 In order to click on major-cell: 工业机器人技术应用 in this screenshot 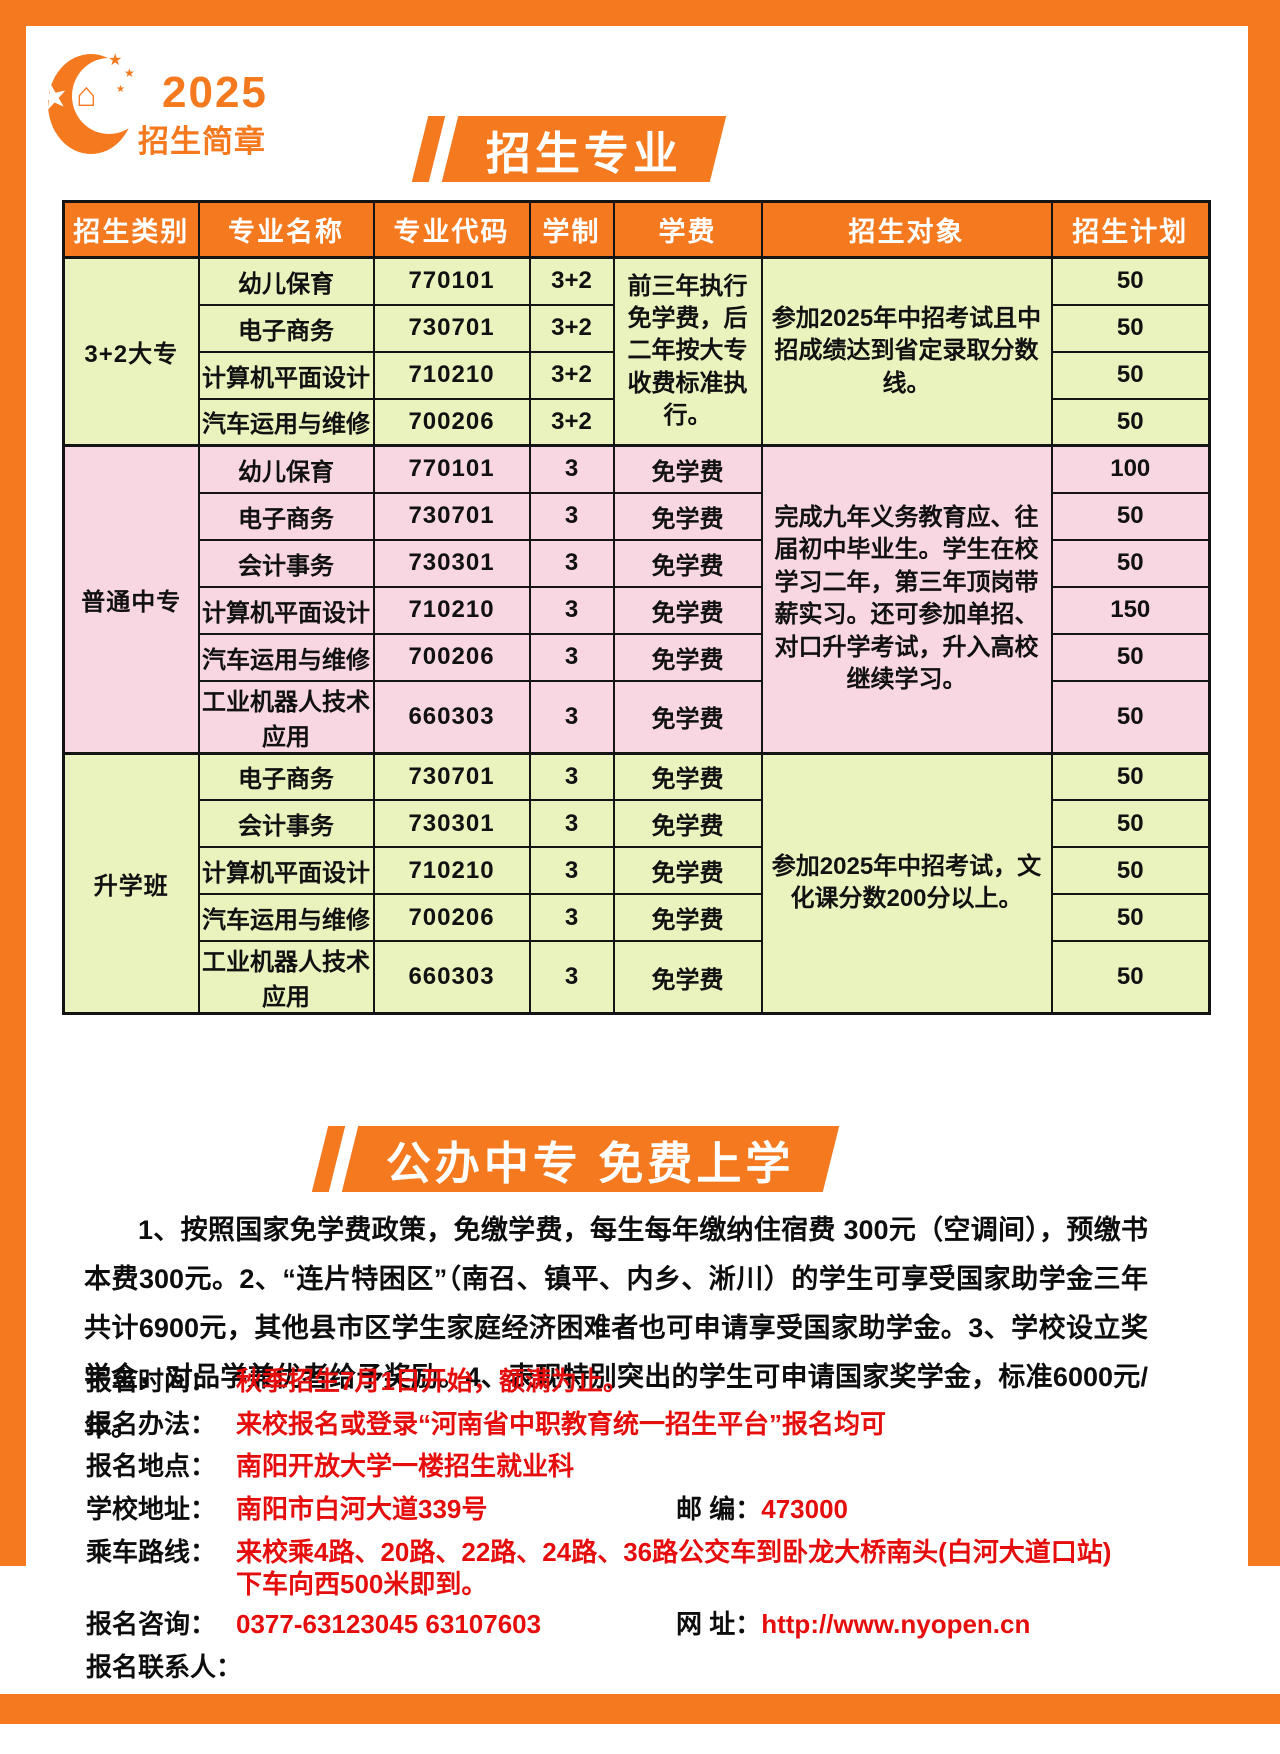, I will do `click(286, 716)`.